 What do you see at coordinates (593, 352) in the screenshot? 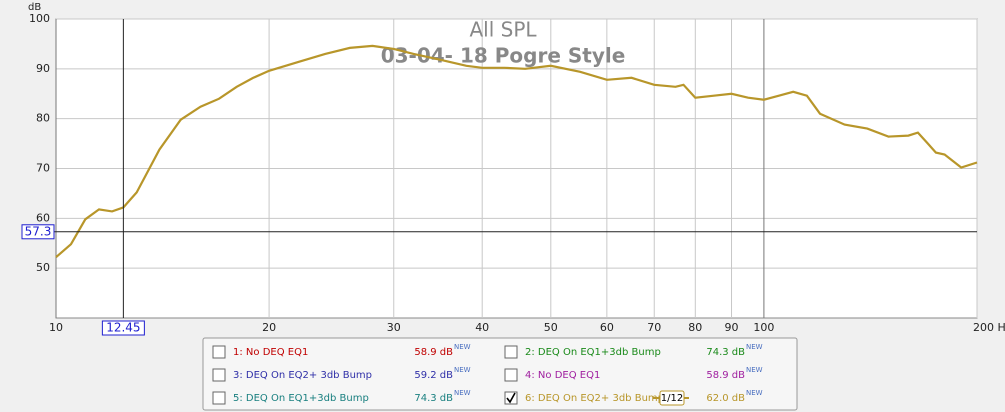
I see `legend-label: 2: DEQ On EQ1+3db Bump` at bounding box center [593, 352].